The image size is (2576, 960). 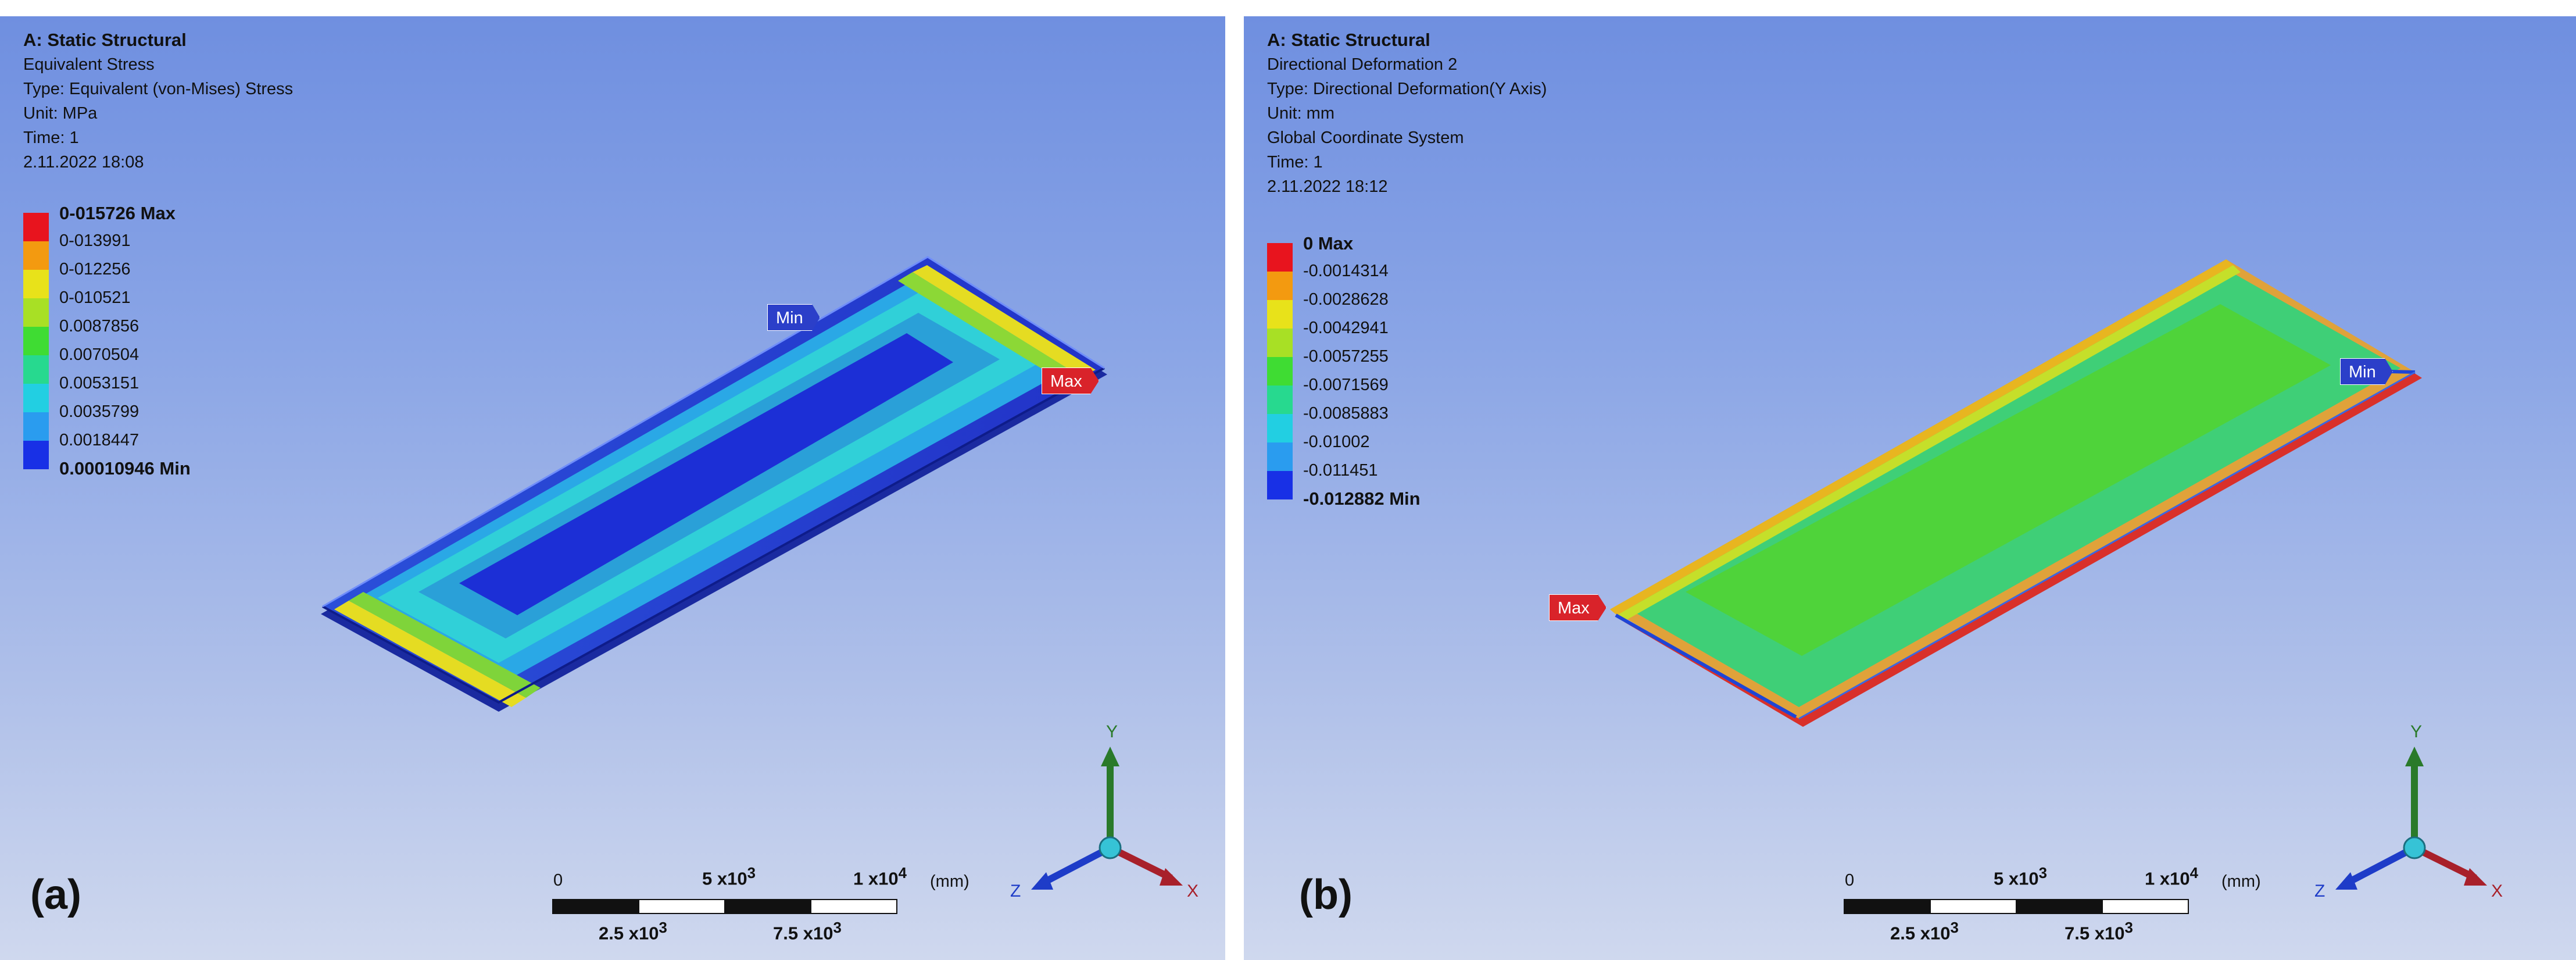 What do you see at coordinates (95, 269) in the screenshot?
I see `legend-level-label: 0-012256` at bounding box center [95, 269].